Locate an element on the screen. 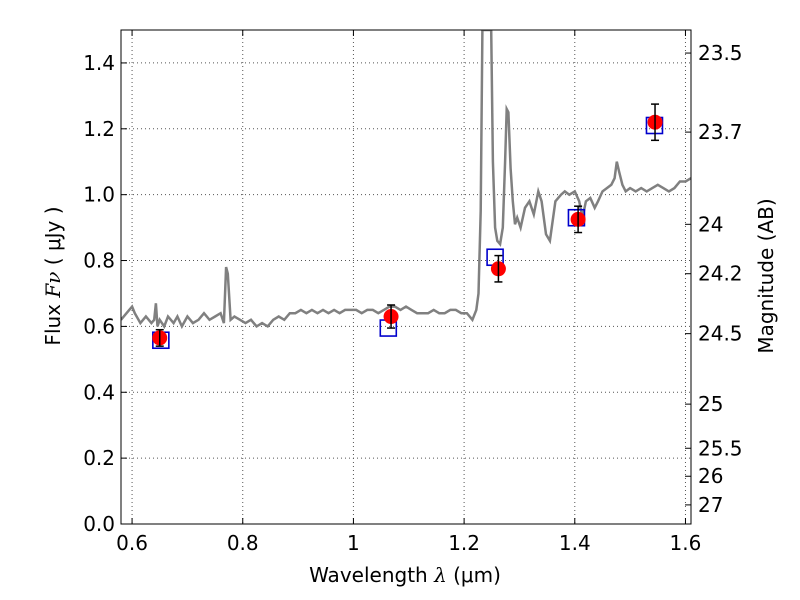 The image size is (800, 600). x-tick-label-3: 1.2 is located at coordinates (464, 543).